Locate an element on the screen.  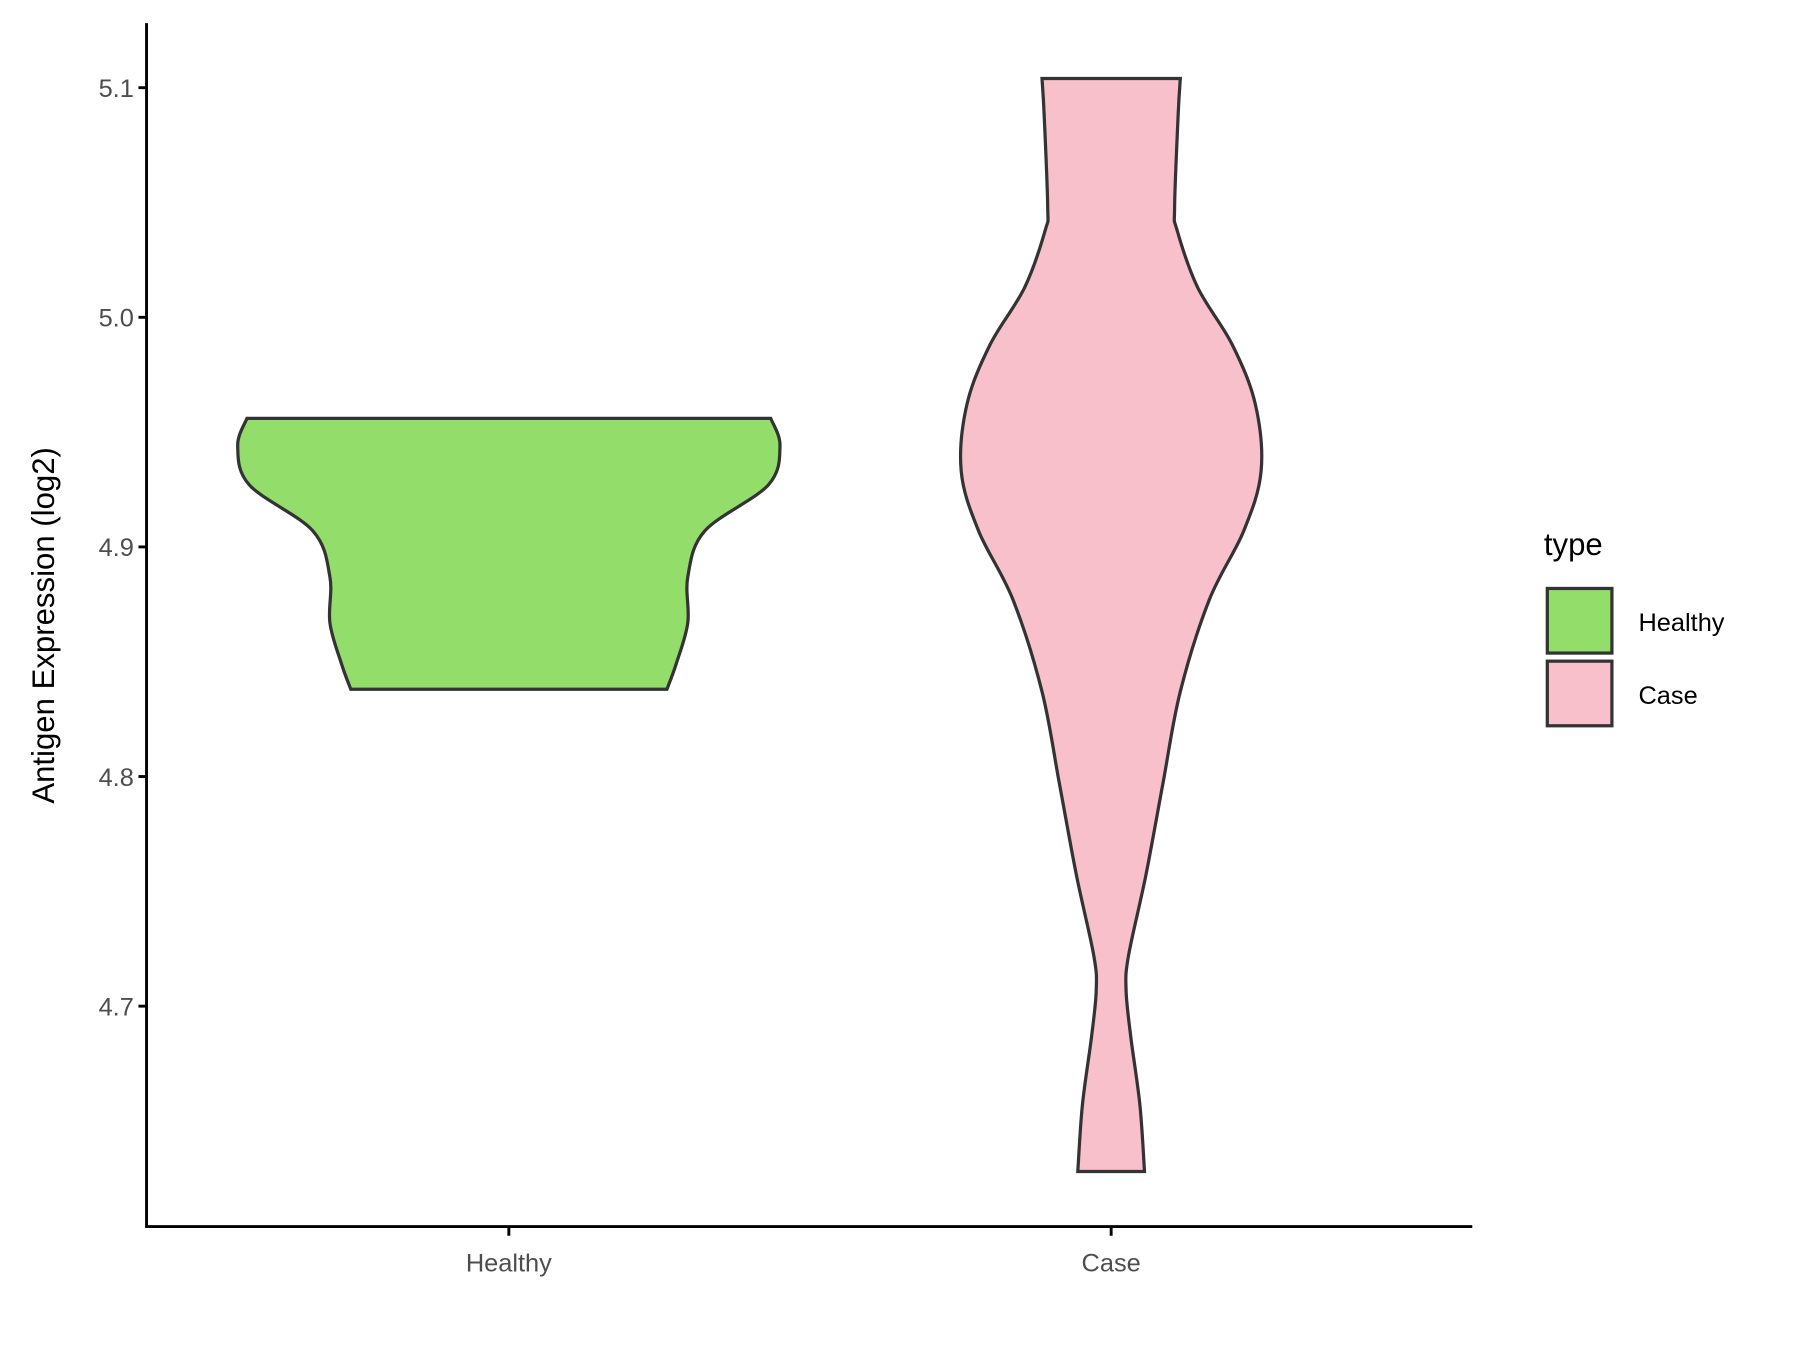
violin-healthy is located at coordinates (509, 553).